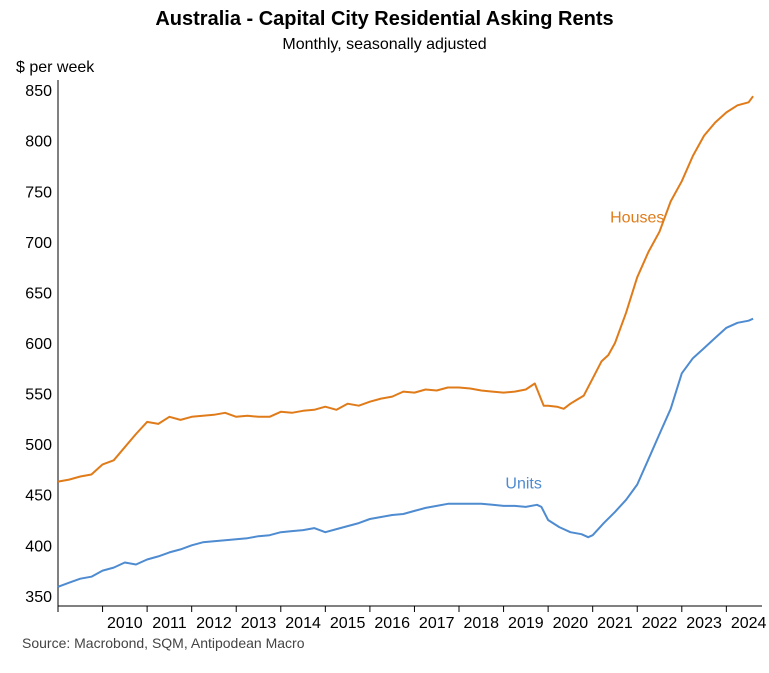 This screenshot has height=673, width=769. What do you see at coordinates (481, 623) in the screenshot?
I see `x-tick-label: 2018` at bounding box center [481, 623].